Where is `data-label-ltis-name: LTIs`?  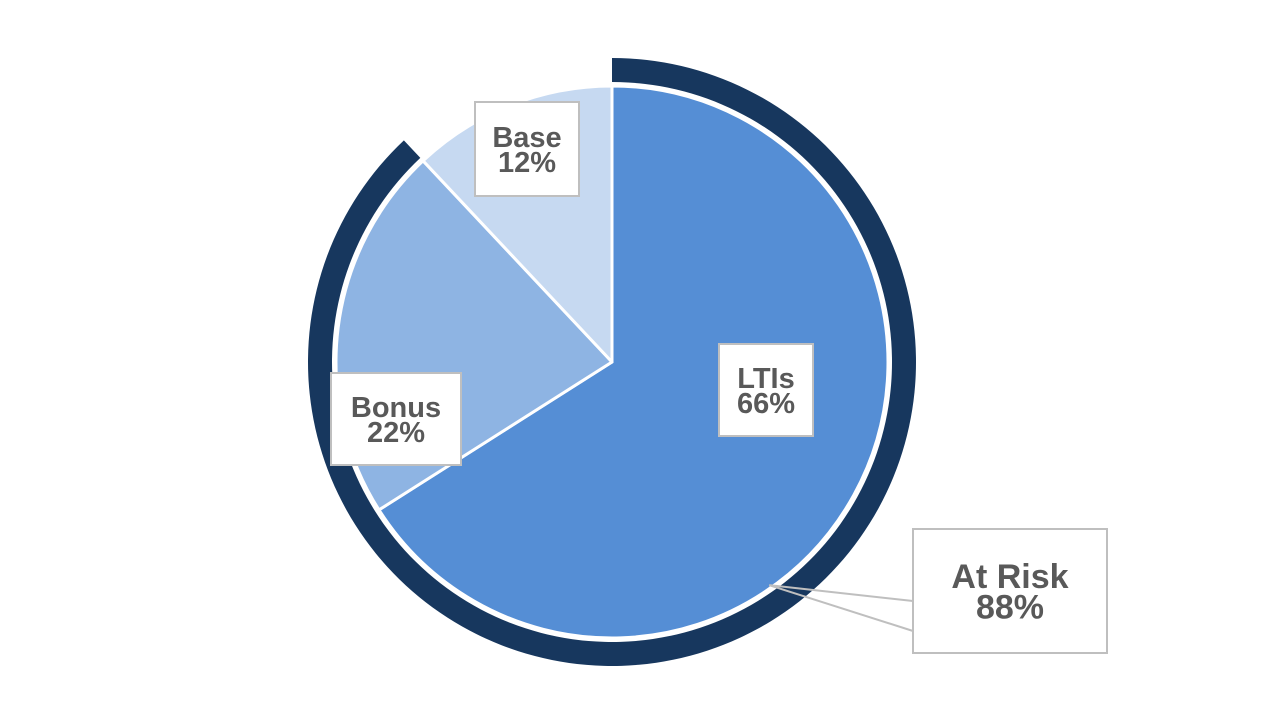 data-label-ltis-name: LTIs is located at coordinates (765, 379).